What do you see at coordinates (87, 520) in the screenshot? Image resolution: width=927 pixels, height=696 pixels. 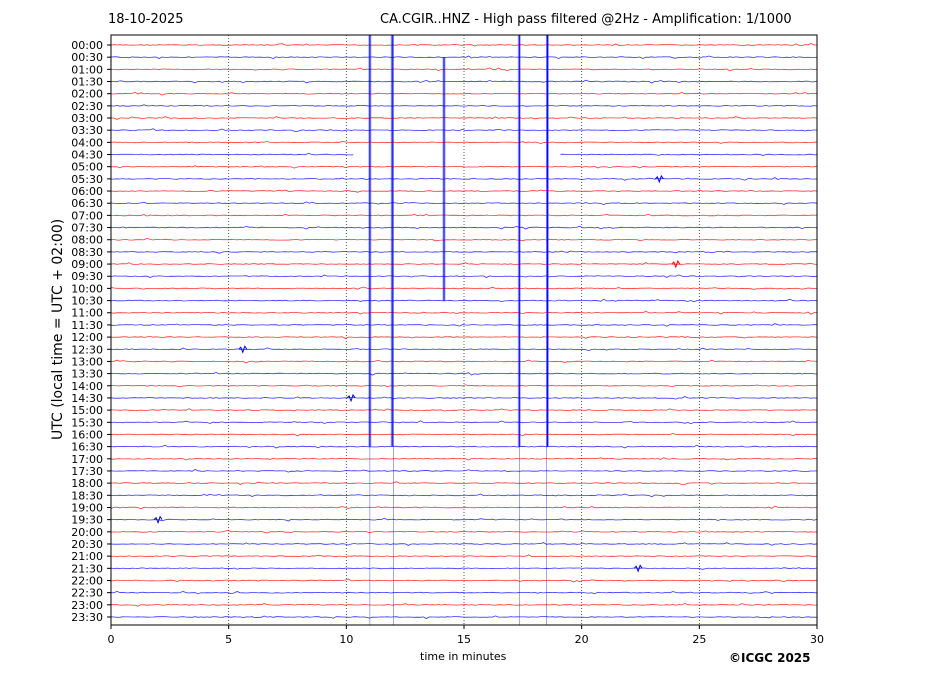 I see `y-tick-label: 19:30` at bounding box center [87, 520].